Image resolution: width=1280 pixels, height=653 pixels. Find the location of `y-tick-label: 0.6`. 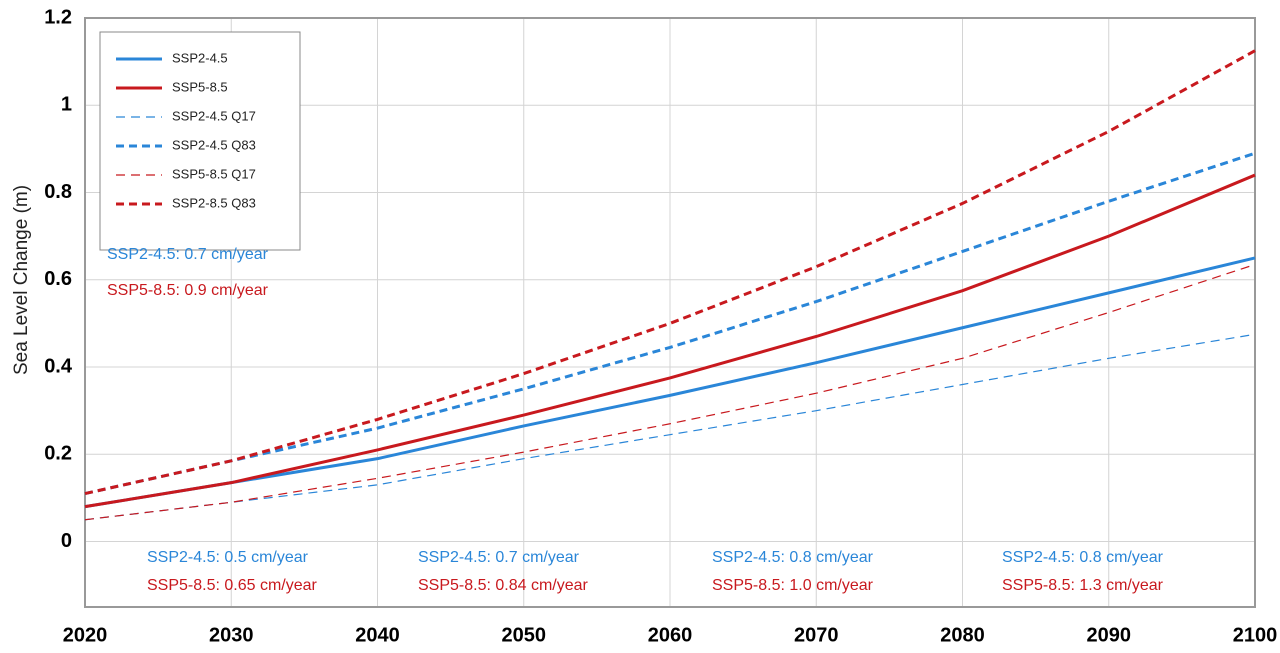

y-tick-label: 0.6 is located at coordinates (58, 279).